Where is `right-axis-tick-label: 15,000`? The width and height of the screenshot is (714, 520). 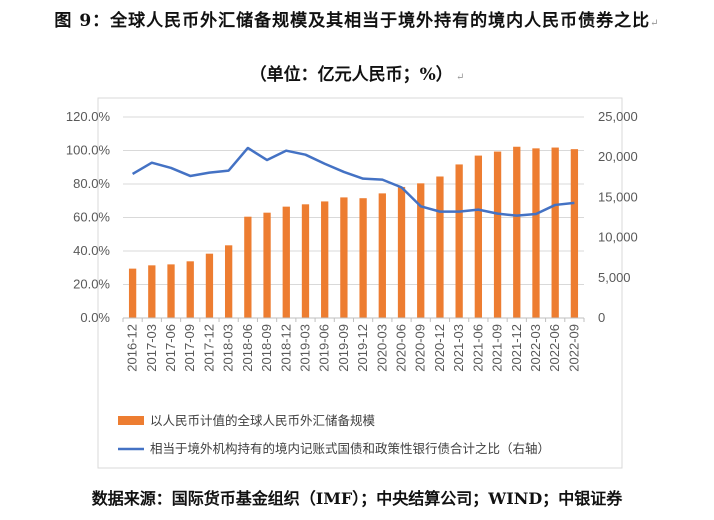 right-axis-tick-label: 15,000 is located at coordinates (618, 196).